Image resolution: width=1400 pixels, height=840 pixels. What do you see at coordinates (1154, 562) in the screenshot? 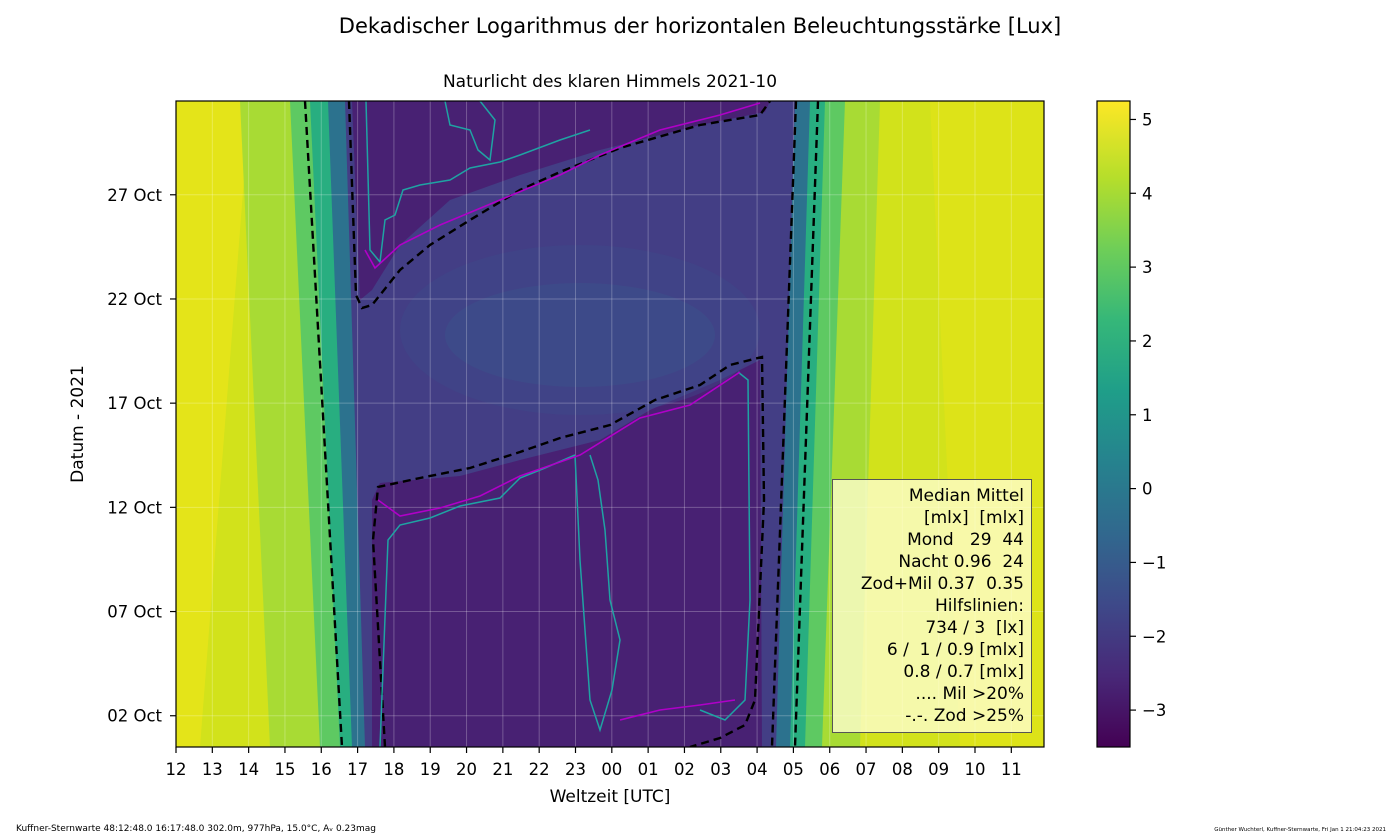
I see `colorbar-tick-label: −1` at bounding box center [1154, 562].